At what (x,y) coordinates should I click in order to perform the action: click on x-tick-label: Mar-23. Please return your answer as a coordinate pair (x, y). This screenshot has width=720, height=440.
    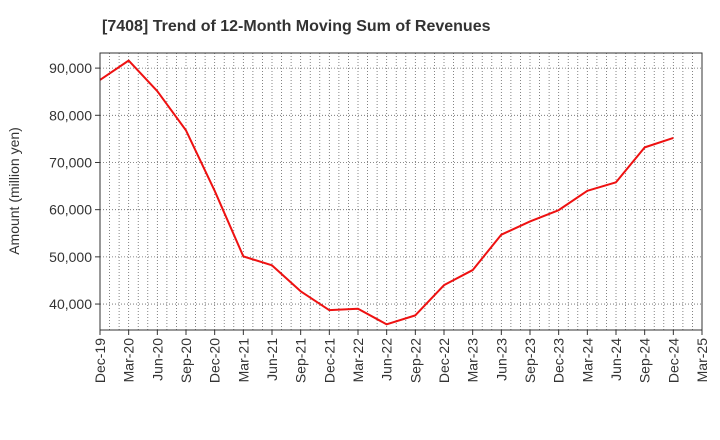
    Looking at the image, I should click on (473, 360).